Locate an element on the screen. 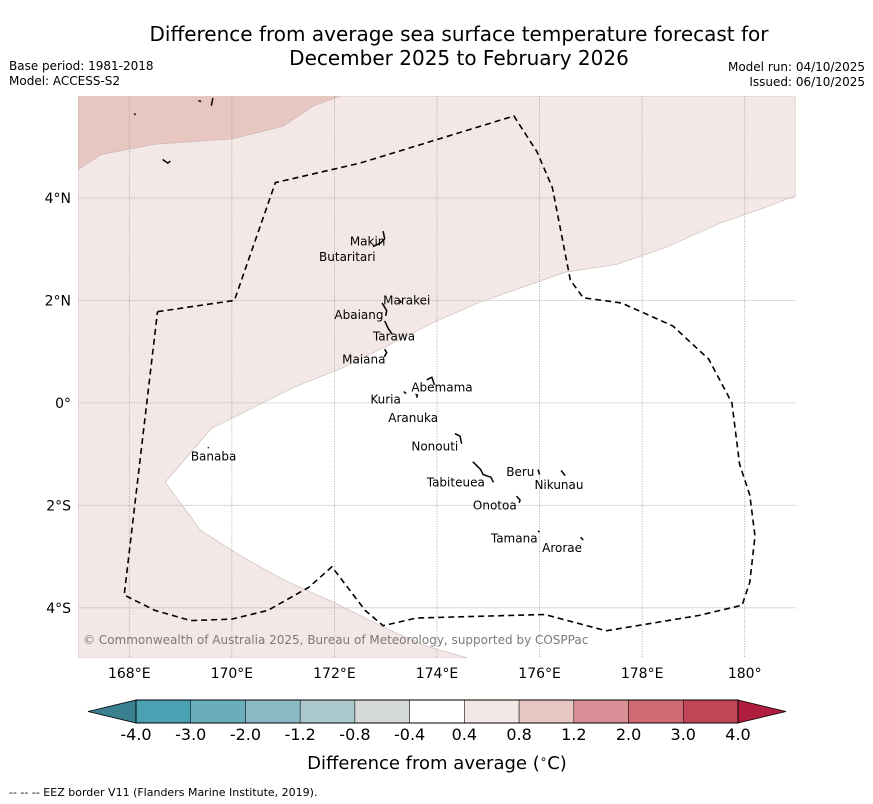 This screenshot has height=804, width=873. anomaly-region-0.8-1.2 is located at coordinates (210, 133).